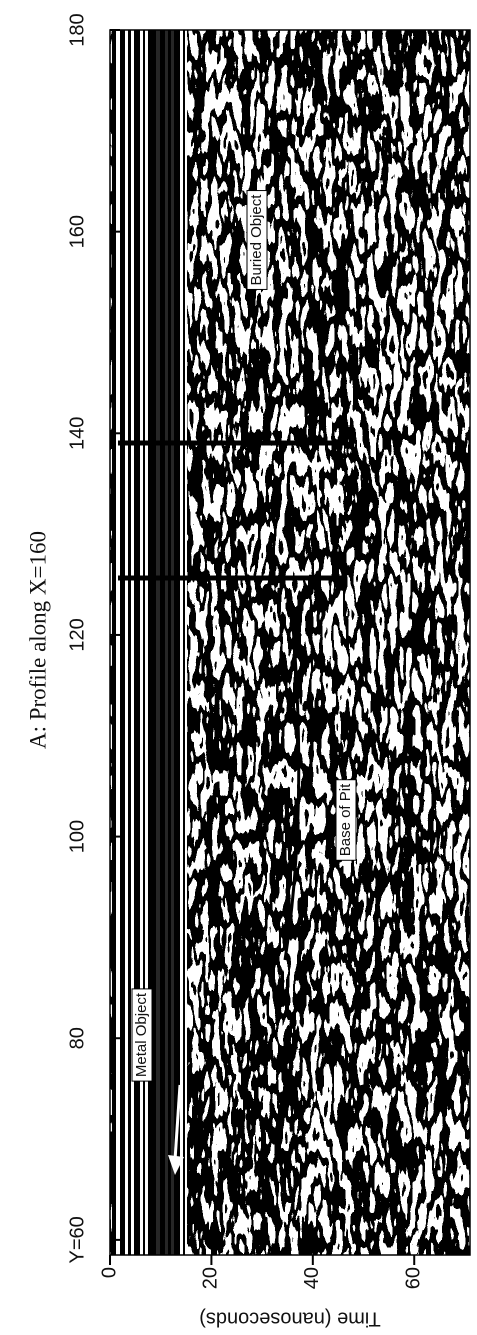 Image resolution: width=477 pixels, height=1335 pixels. Describe the element at coordinates (290, 1319) in the screenshot. I see `x-axis-label: Time (nanoseconds)` at that location.